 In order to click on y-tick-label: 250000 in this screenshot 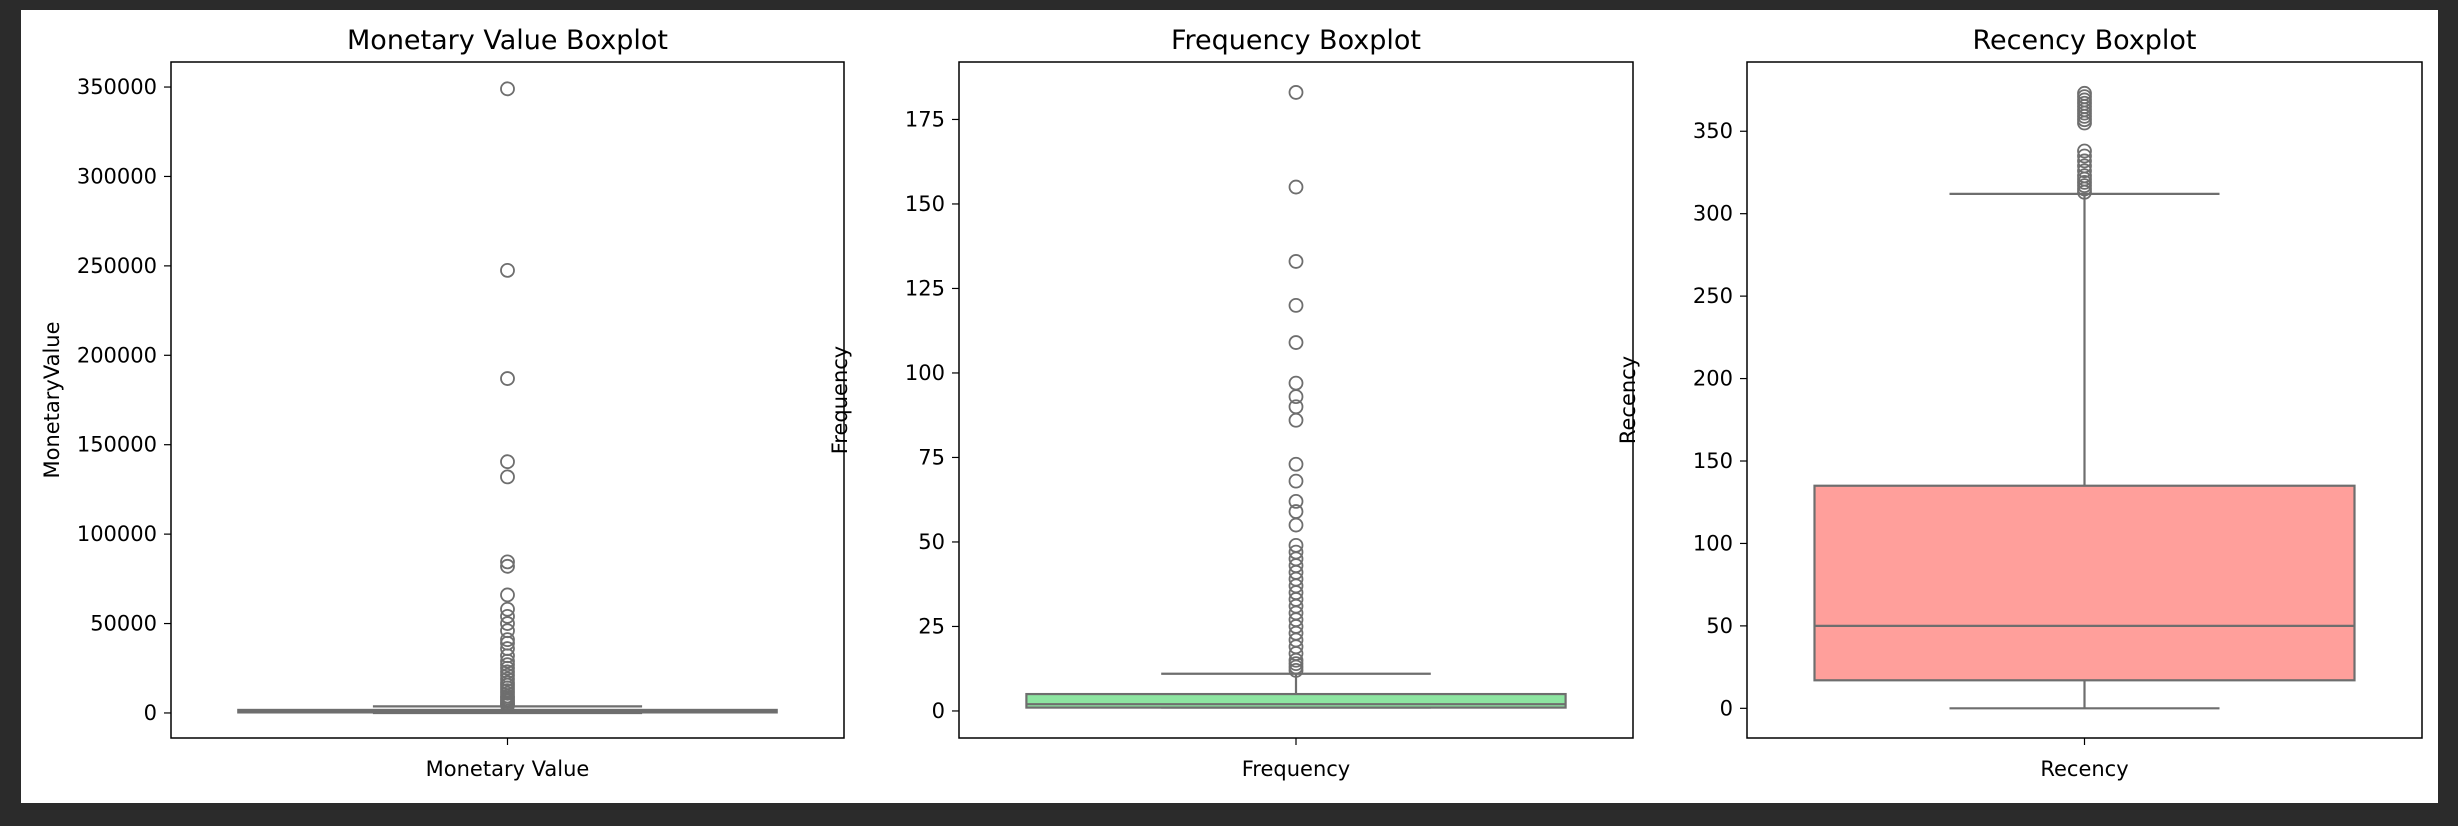, I will do `click(117, 266)`.